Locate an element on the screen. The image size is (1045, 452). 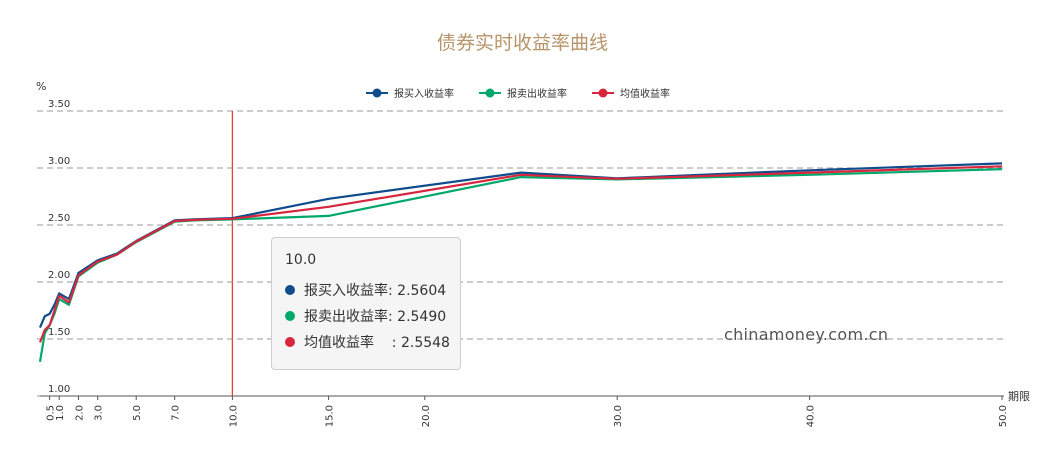
x-tick-label: 5.0 is located at coordinates (137, 413).